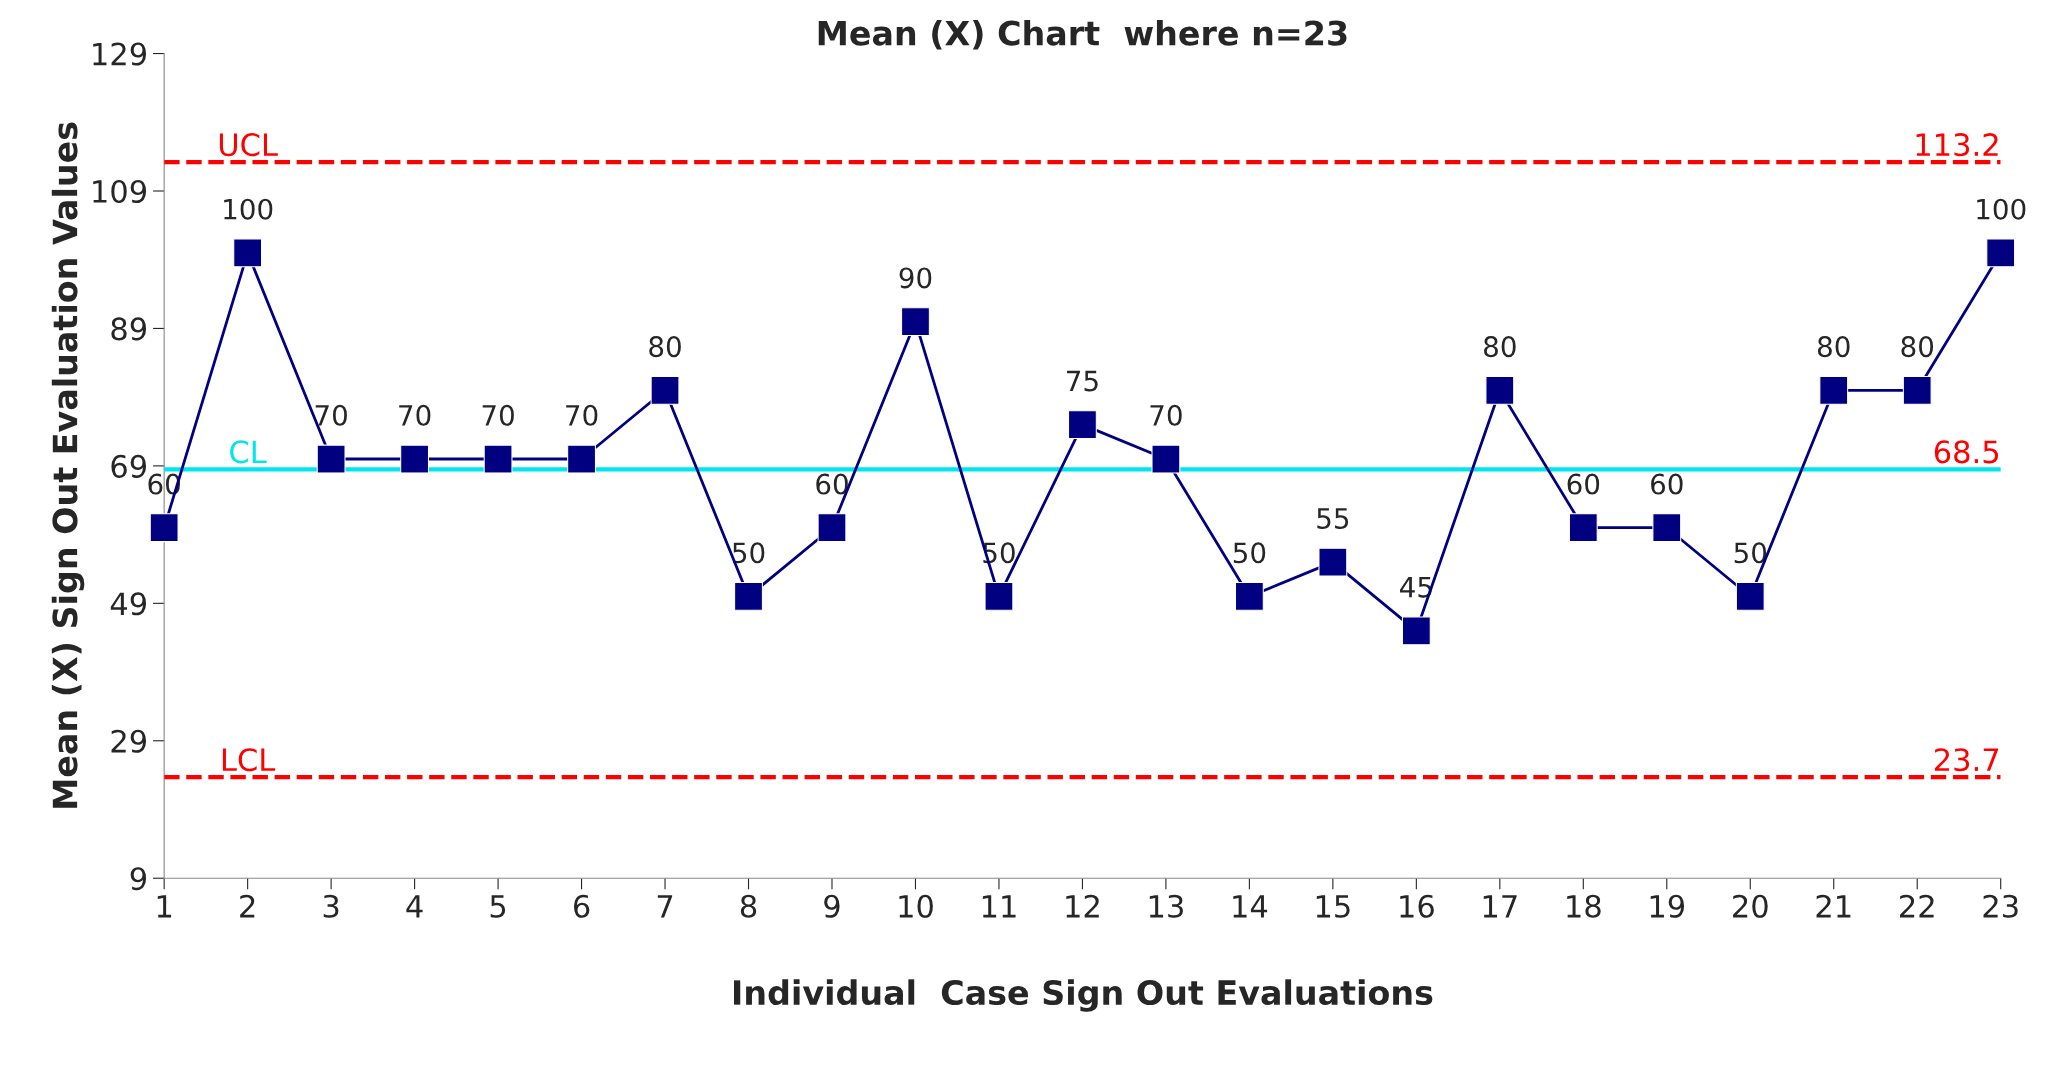 The height and width of the screenshot is (1071, 2052). What do you see at coordinates (1750, 906) in the screenshot?
I see `x-tick-label: 20` at bounding box center [1750, 906].